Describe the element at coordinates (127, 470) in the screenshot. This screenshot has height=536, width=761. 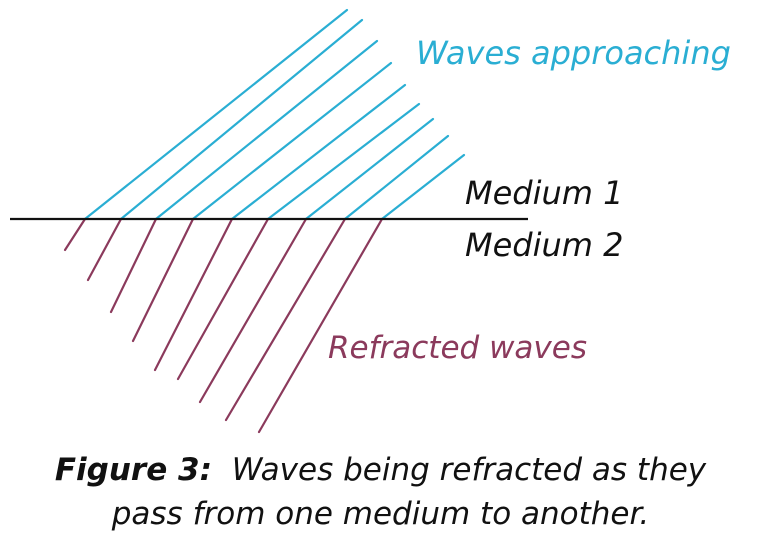
I see `figure-number: Figure 3` at that location.